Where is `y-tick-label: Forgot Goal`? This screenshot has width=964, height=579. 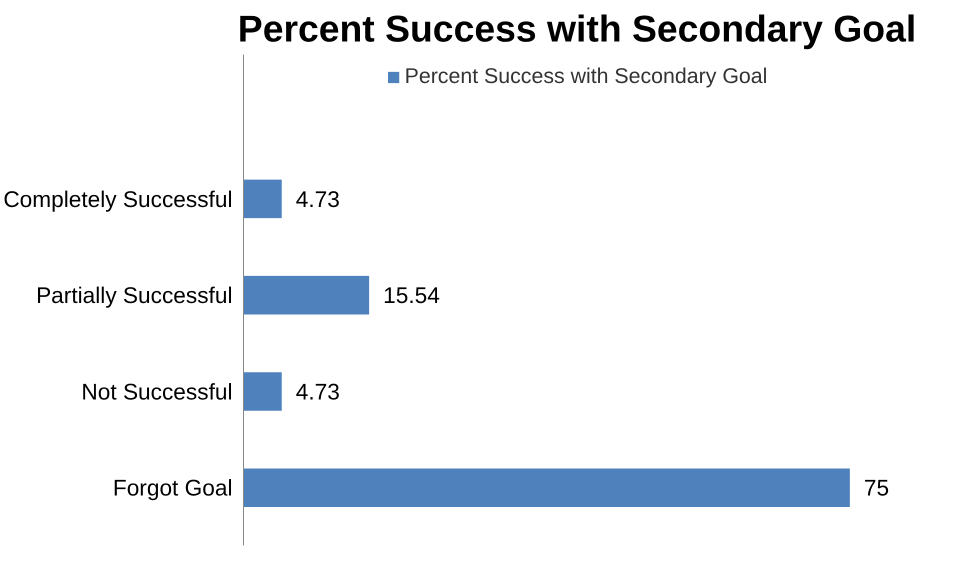
y-tick-label: Forgot Goal is located at coordinates (172, 487).